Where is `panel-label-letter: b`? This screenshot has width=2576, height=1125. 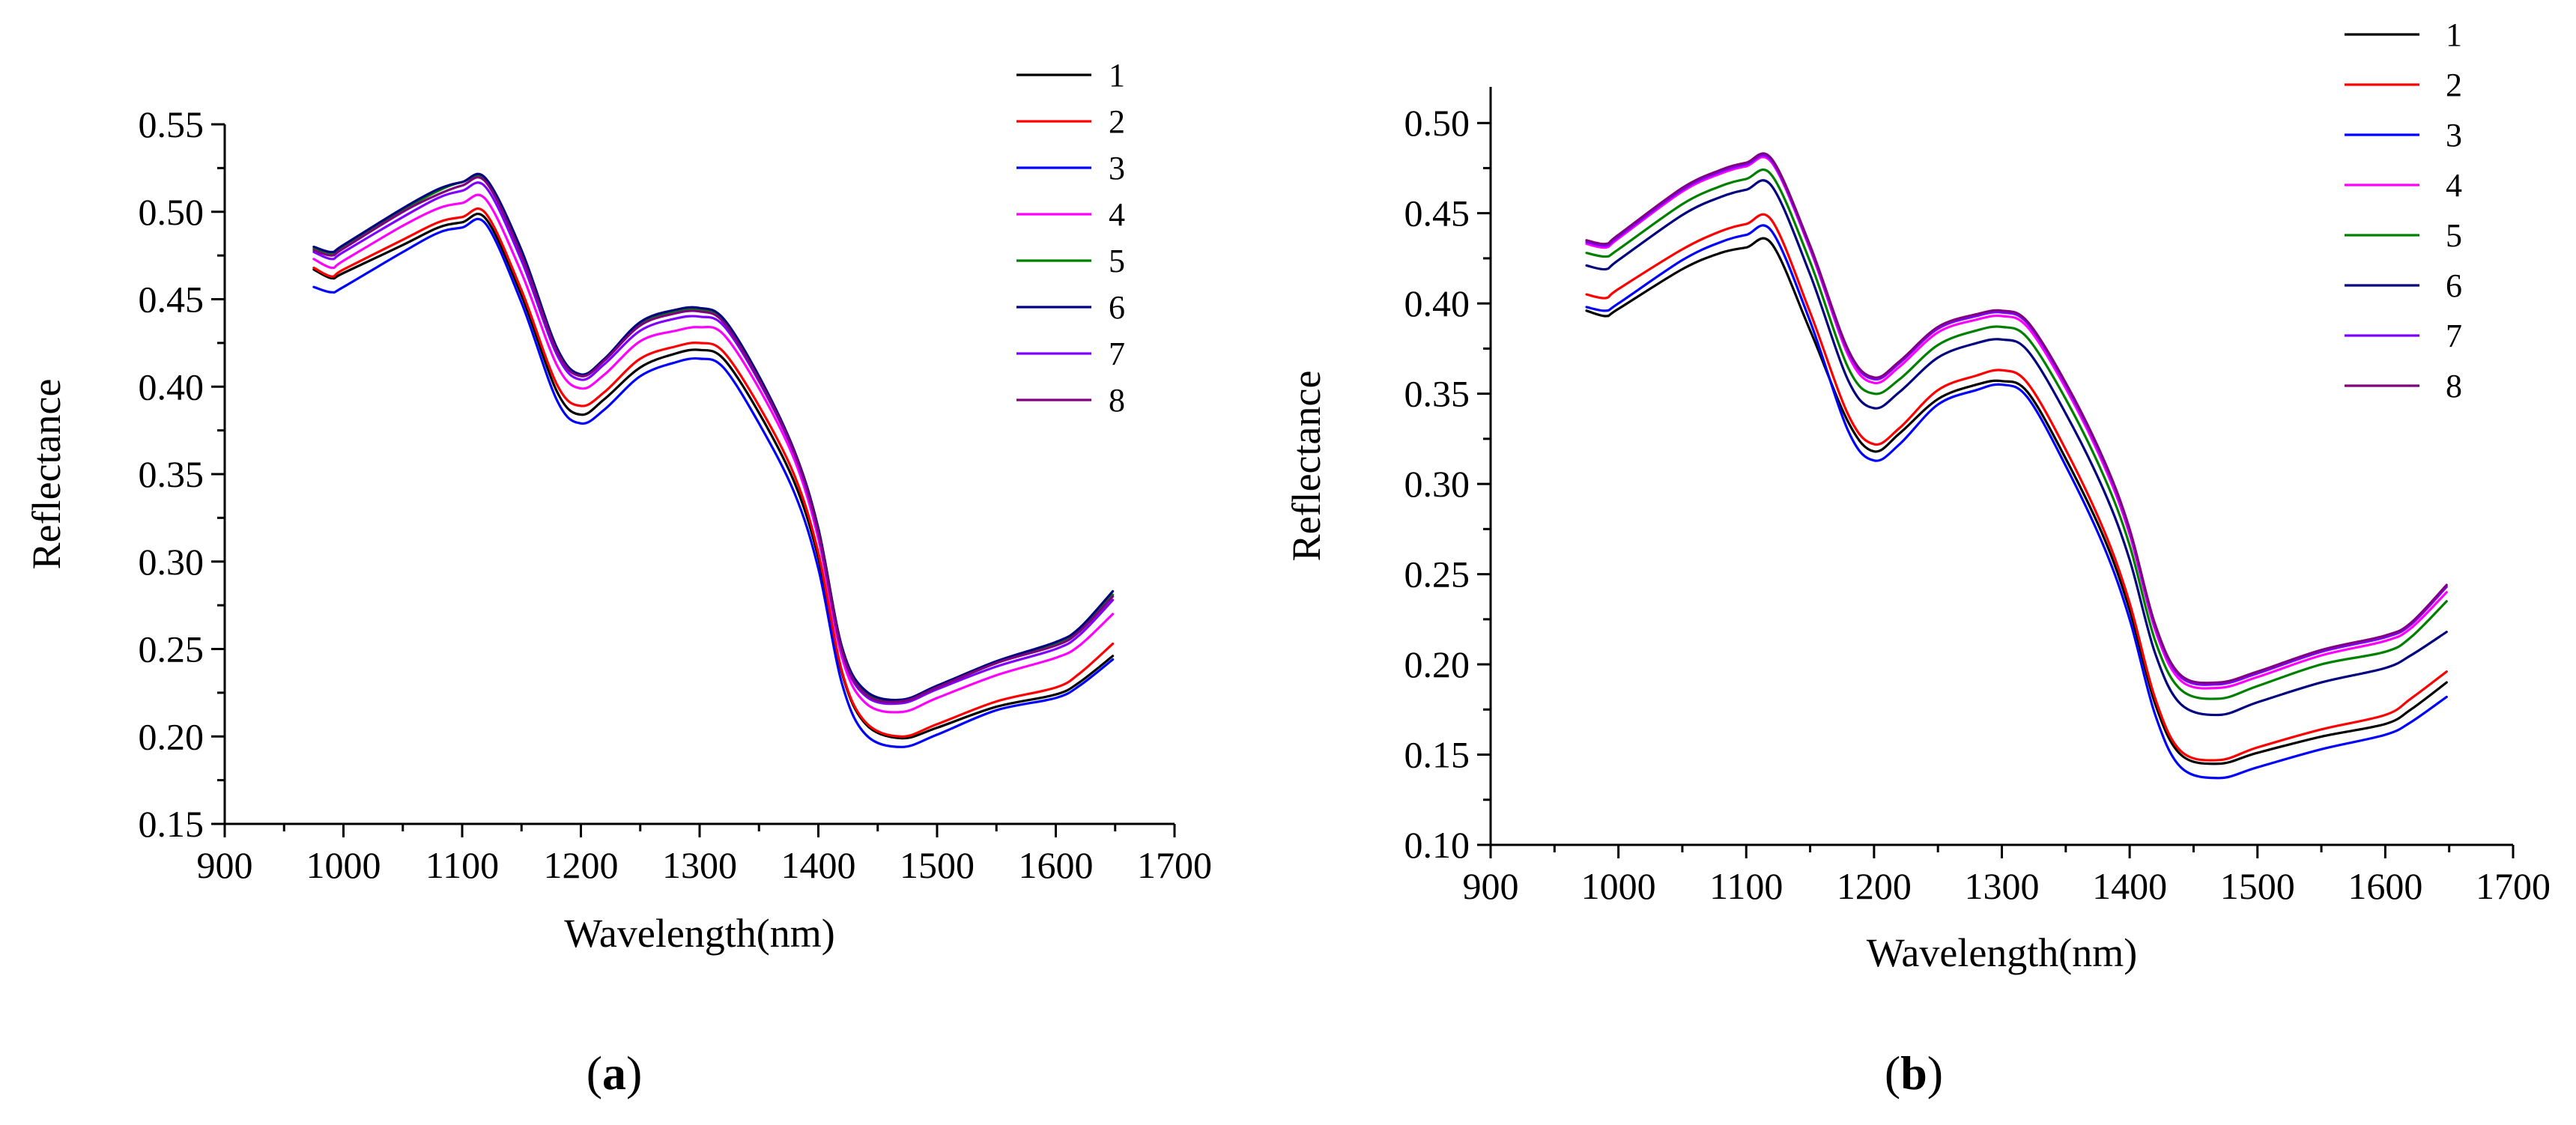 panel-label-letter: b is located at coordinates (1914, 1073).